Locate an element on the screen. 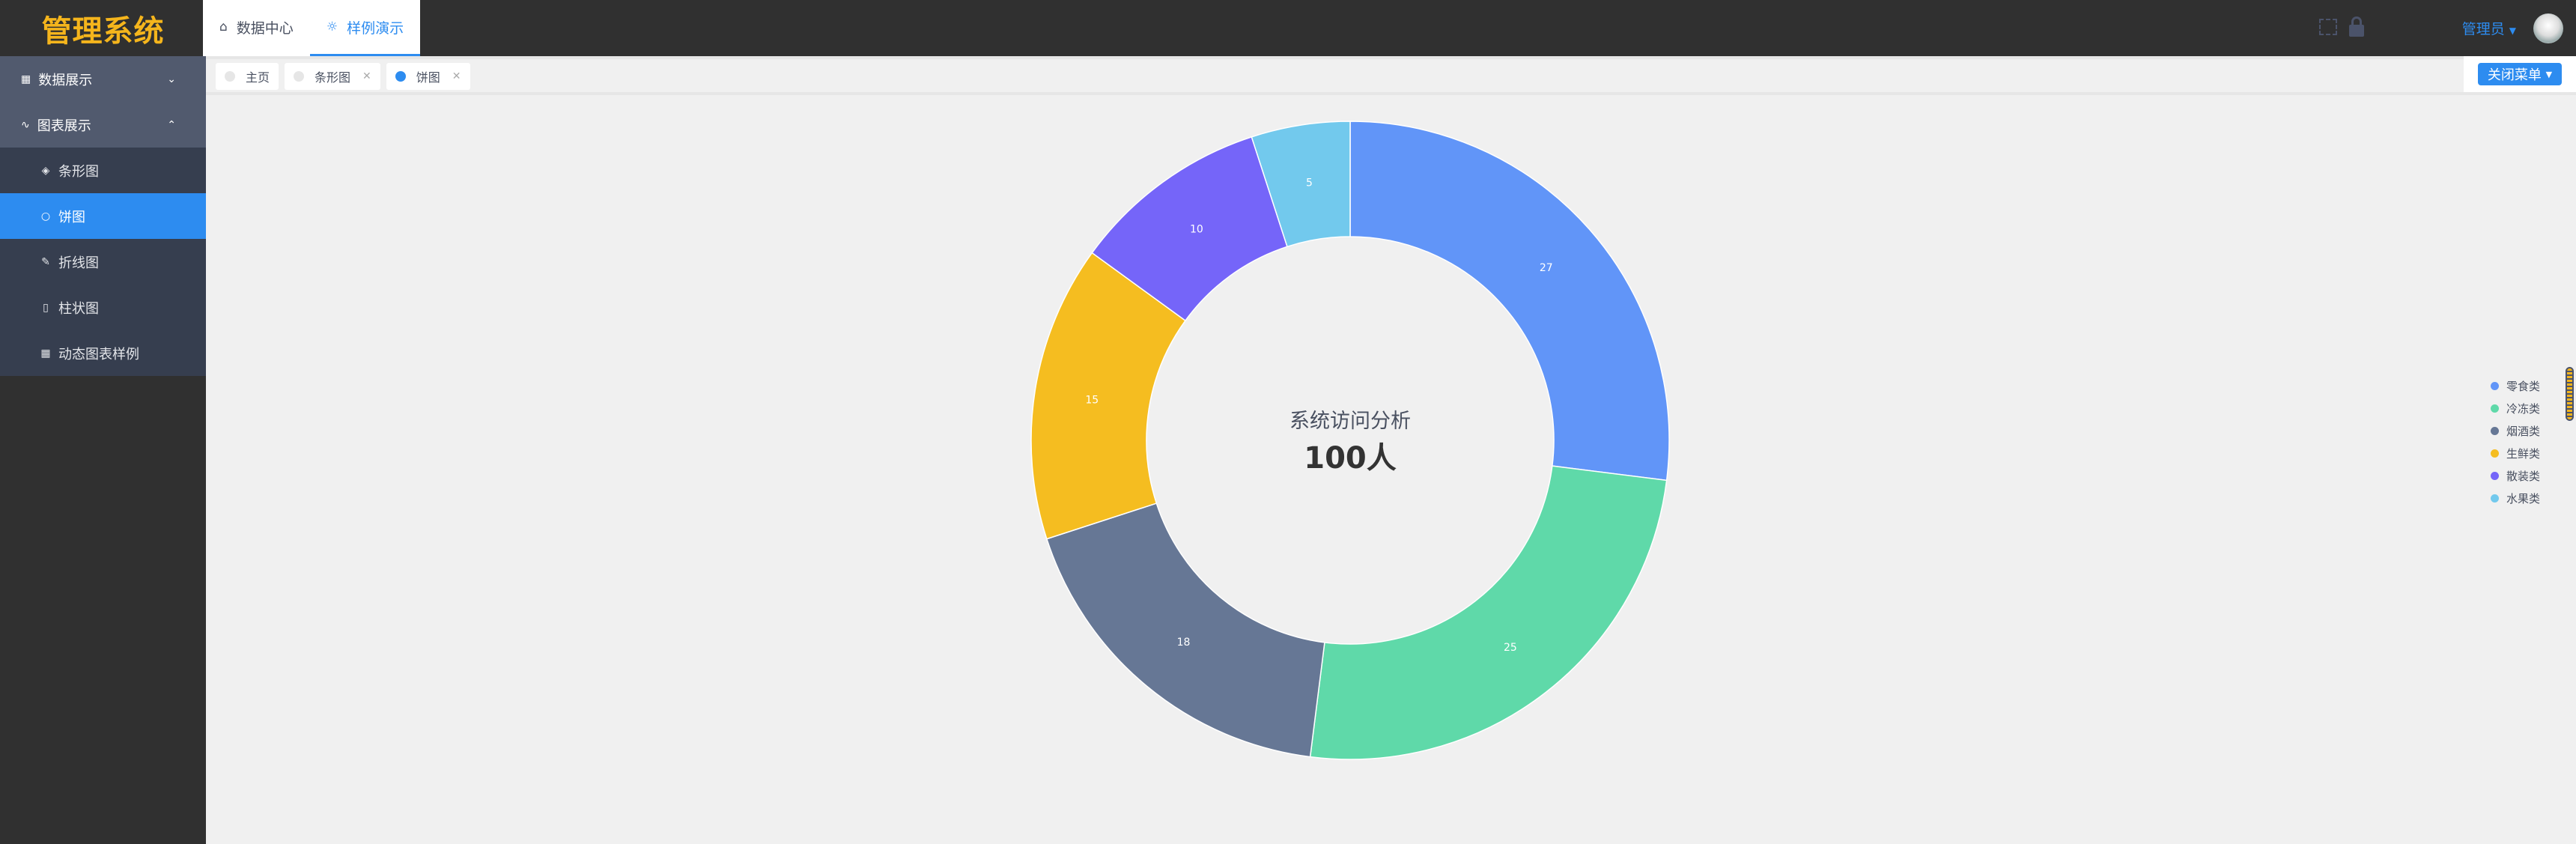  legend-label: 生鲜类 is located at coordinates (2523, 453).